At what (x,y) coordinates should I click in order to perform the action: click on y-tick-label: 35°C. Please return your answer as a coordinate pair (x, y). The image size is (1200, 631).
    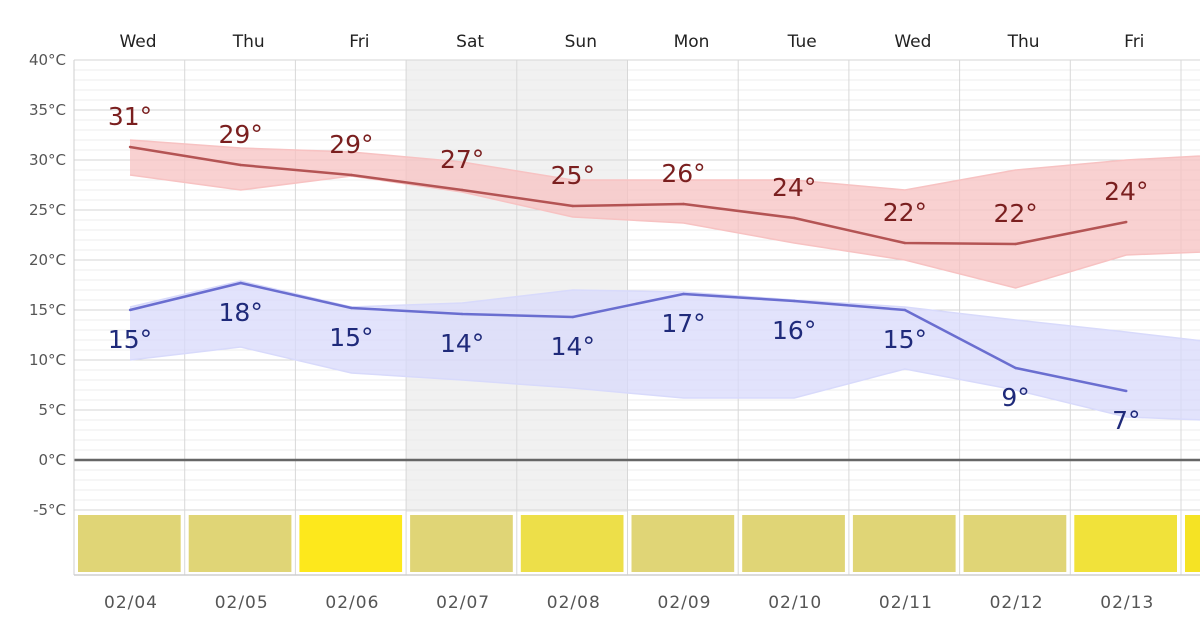
    Looking at the image, I should click on (47, 110).